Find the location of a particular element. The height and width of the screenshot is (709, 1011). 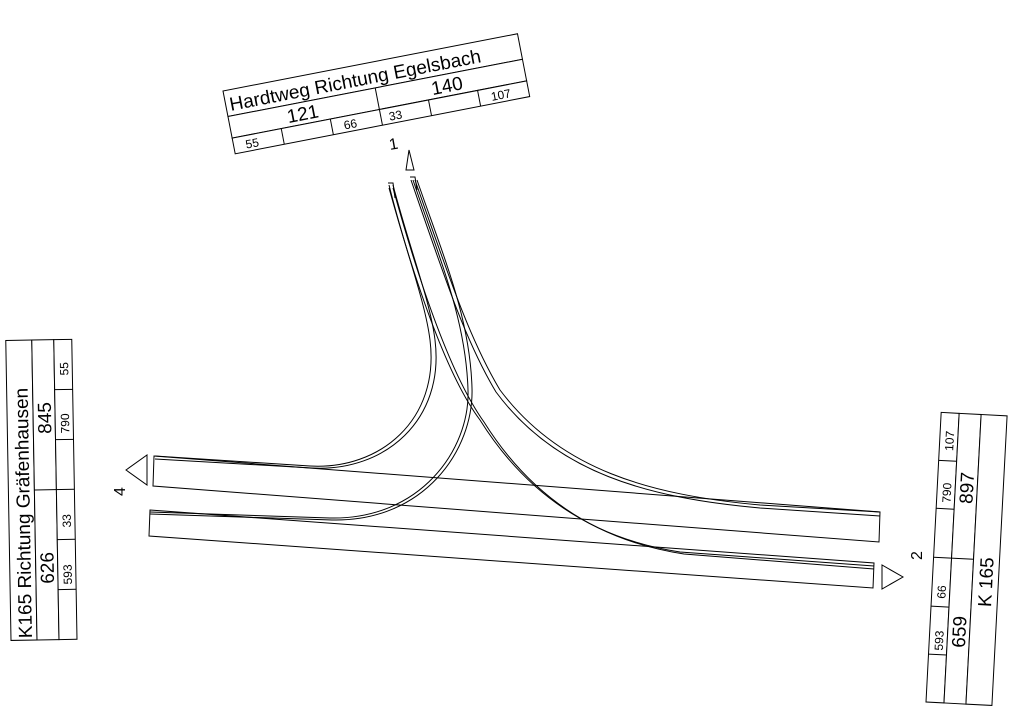

arm-number-4: 4 is located at coordinates (120, 491).